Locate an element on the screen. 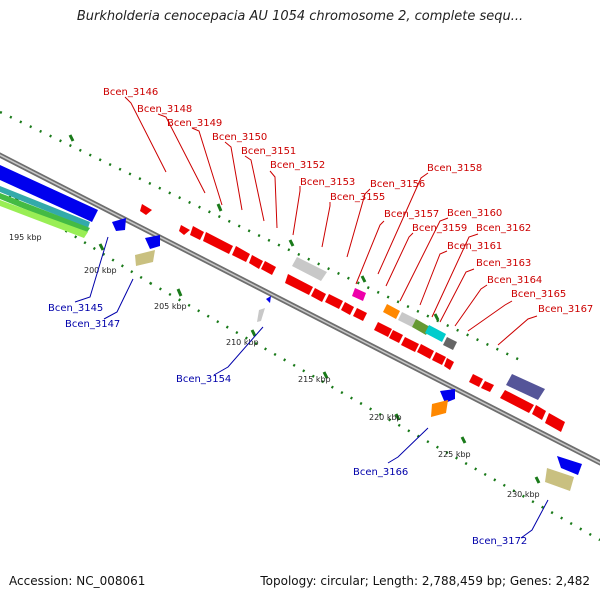 The height and width of the screenshot is (600, 600). gene-label-bcen-3164: Bcen_3164 is located at coordinates (514, 280).